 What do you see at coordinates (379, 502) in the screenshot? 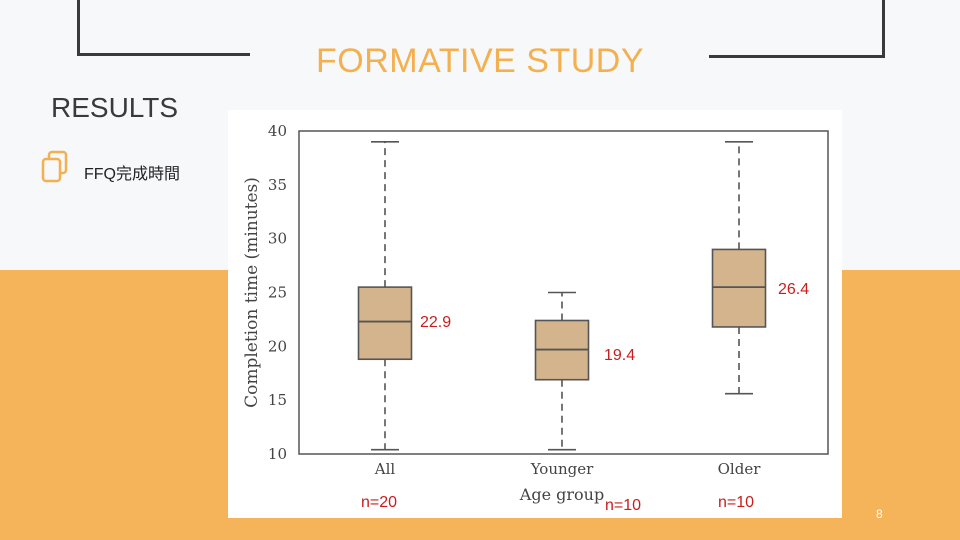
I see `sample-size-label: n=20` at bounding box center [379, 502].